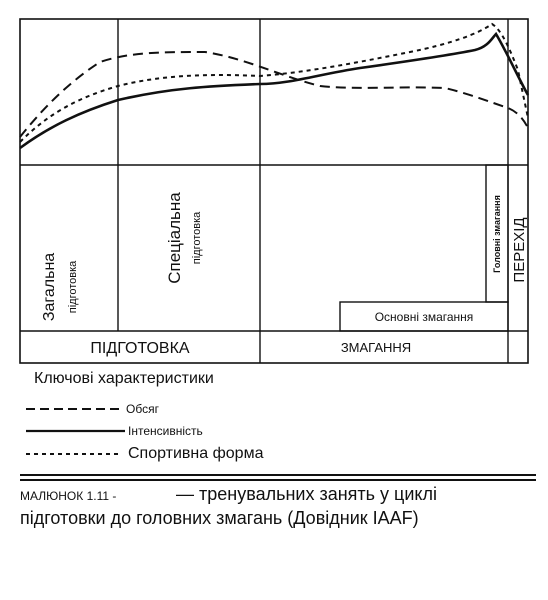  I want to click on legend-intensity-label: Інтенсивність, so click(165, 431).